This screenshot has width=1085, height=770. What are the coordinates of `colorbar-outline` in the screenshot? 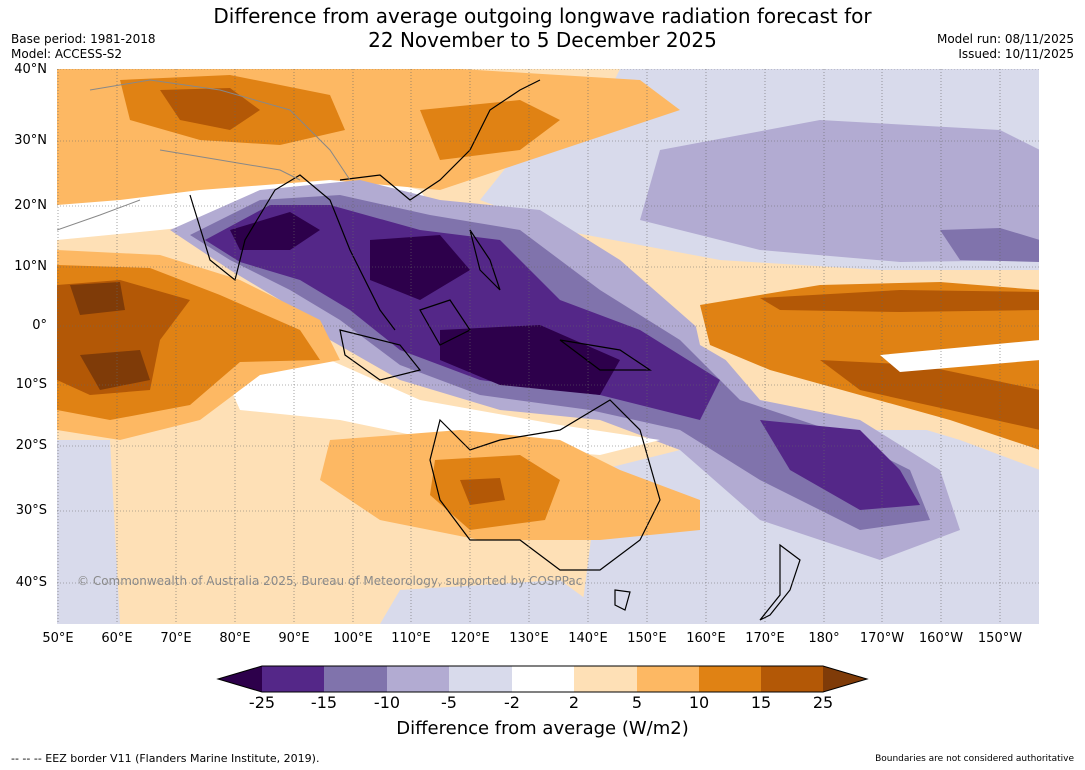 It's located at (542, 679).